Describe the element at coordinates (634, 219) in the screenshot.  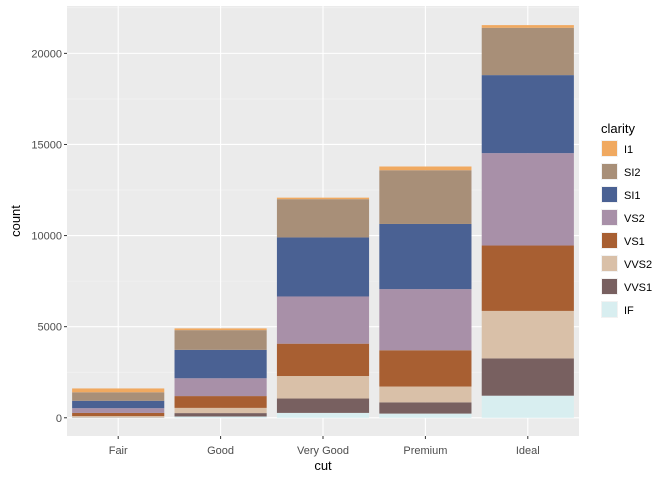
I see `legend-label: VS2` at that location.